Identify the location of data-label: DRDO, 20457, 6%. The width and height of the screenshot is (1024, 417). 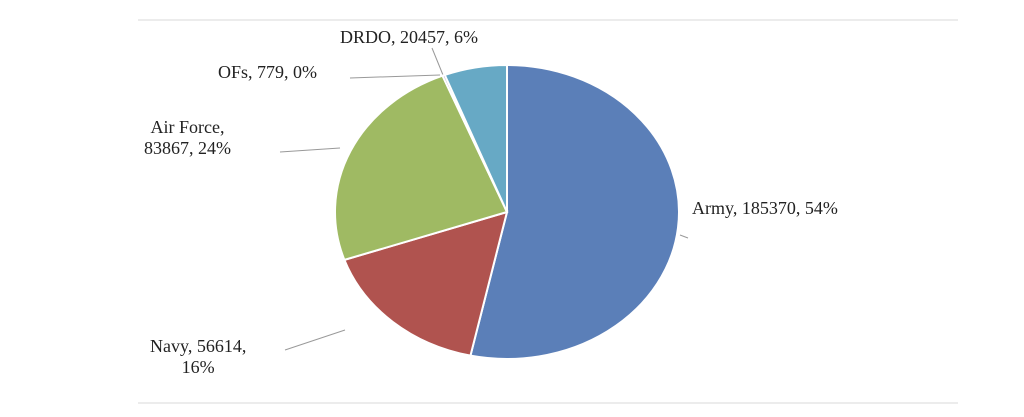
(409, 37).